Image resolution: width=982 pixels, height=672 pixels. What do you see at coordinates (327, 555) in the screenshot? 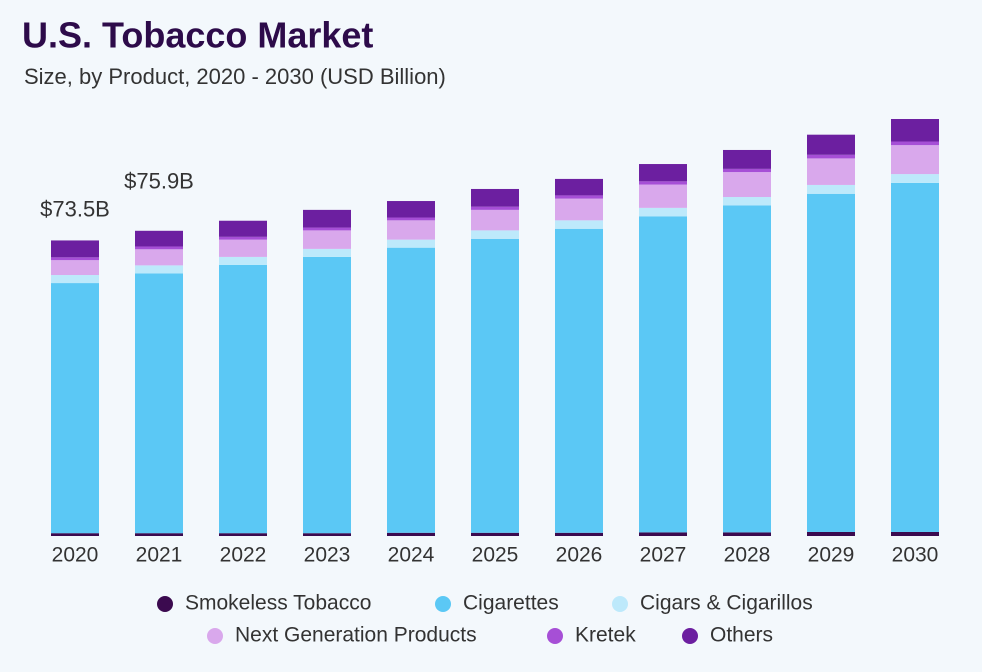
I see `x-tick-label: 2023` at bounding box center [327, 555].